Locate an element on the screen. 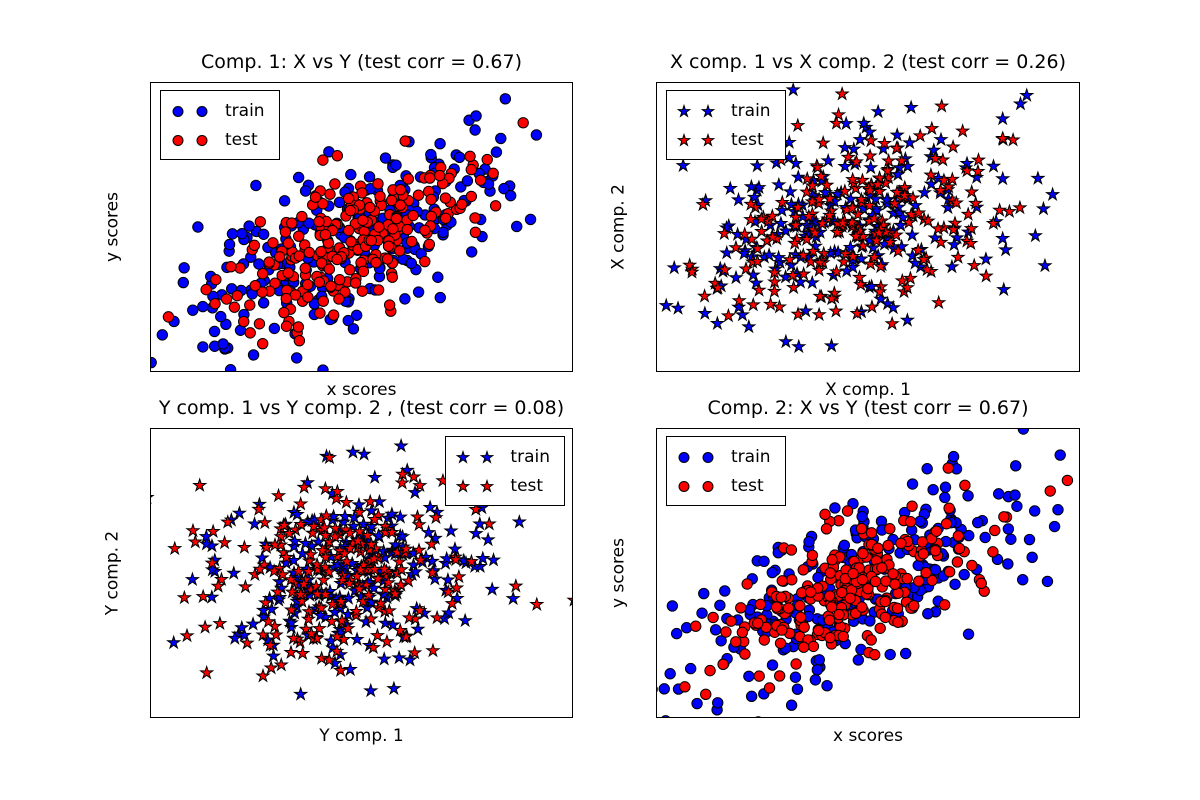  plot-title: Comp. 1: X vs Y (test corr = 0.67) is located at coordinates (361, 62).